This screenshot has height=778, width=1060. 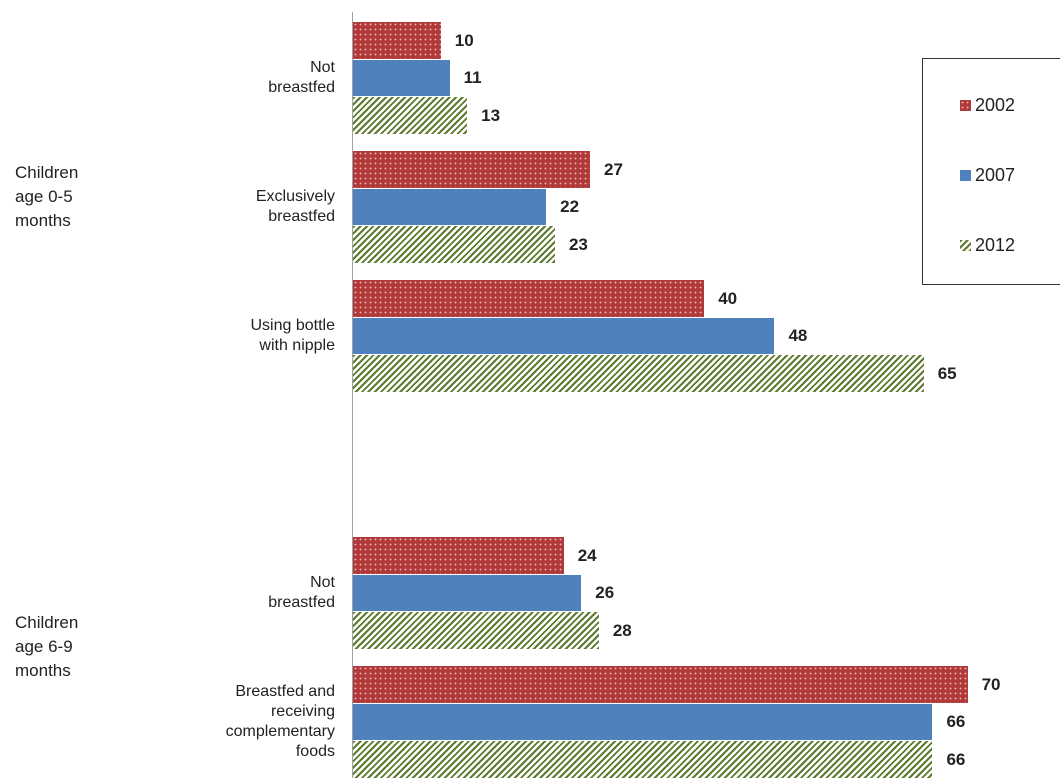 What do you see at coordinates (578, 244) in the screenshot?
I see `value-label: 23` at bounding box center [578, 244].